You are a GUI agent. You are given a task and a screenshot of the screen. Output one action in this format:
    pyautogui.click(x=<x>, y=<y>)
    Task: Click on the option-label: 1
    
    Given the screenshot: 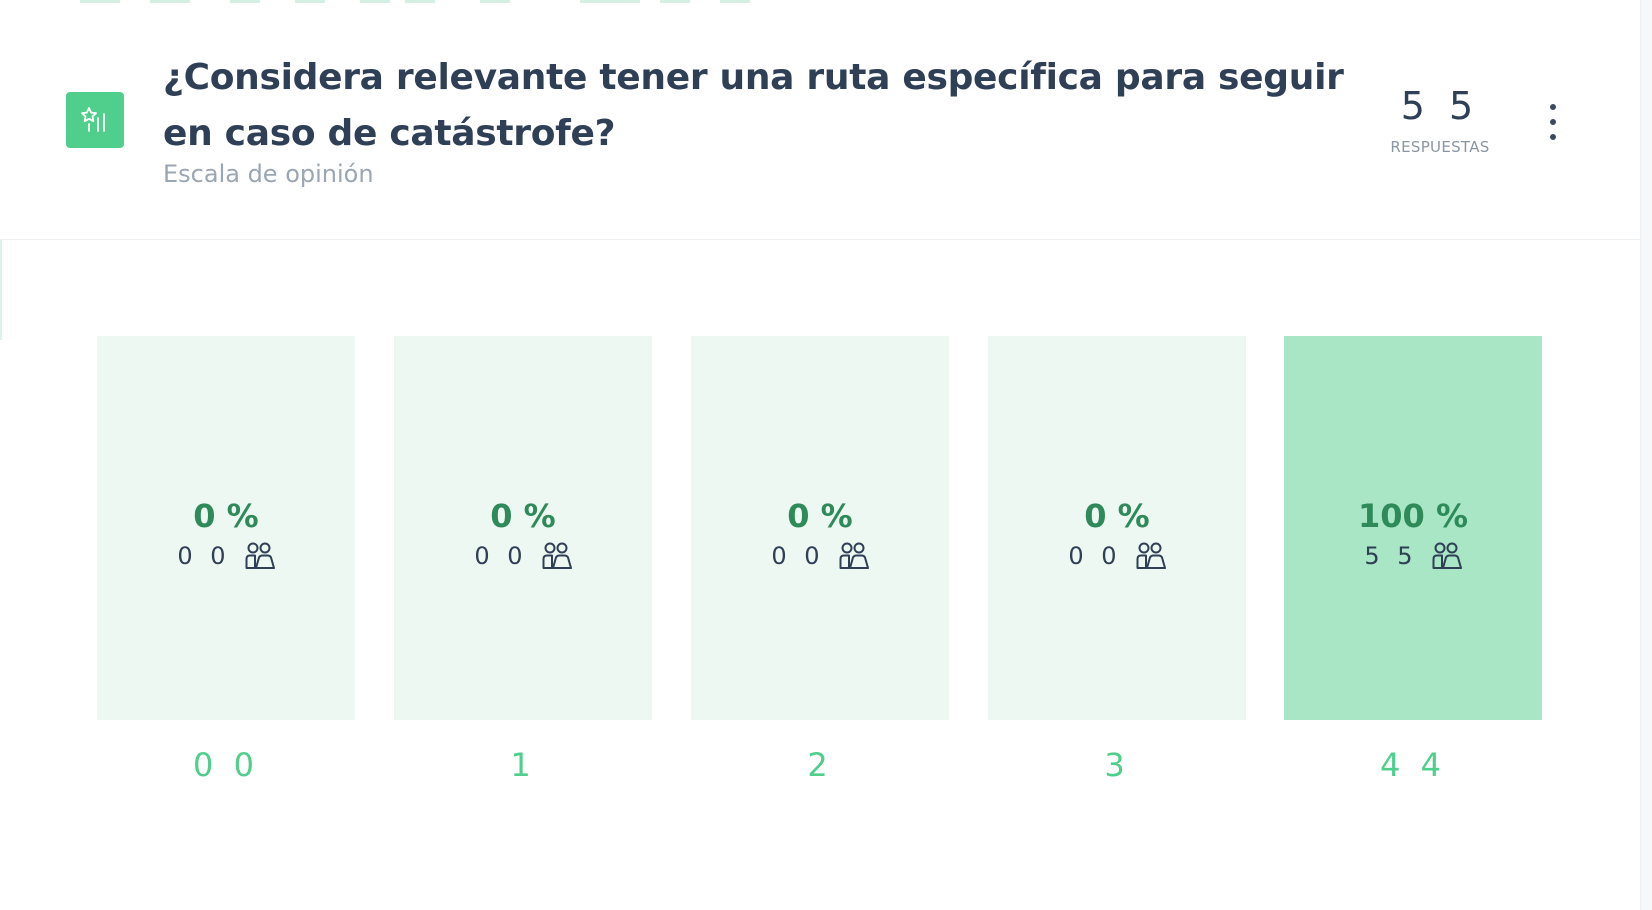 What is the action you would take?
    pyautogui.click(x=523, y=765)
    